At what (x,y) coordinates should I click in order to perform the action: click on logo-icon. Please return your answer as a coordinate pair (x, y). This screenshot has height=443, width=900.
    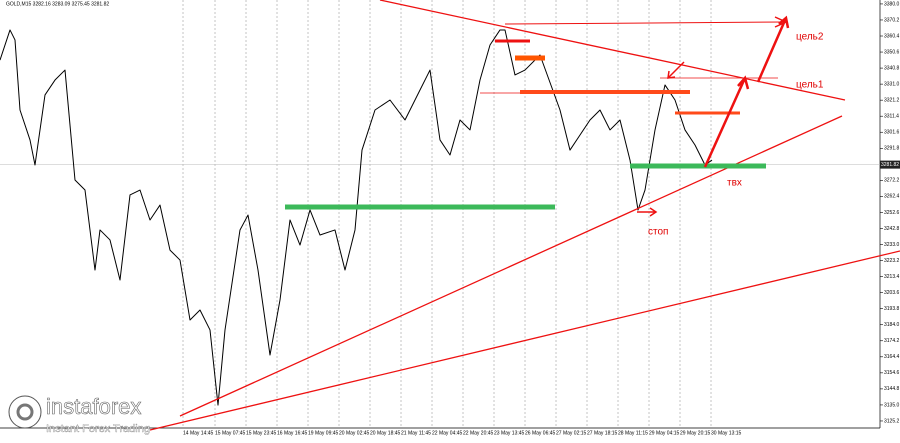
    Looking at the image, I should click on (25, 412).